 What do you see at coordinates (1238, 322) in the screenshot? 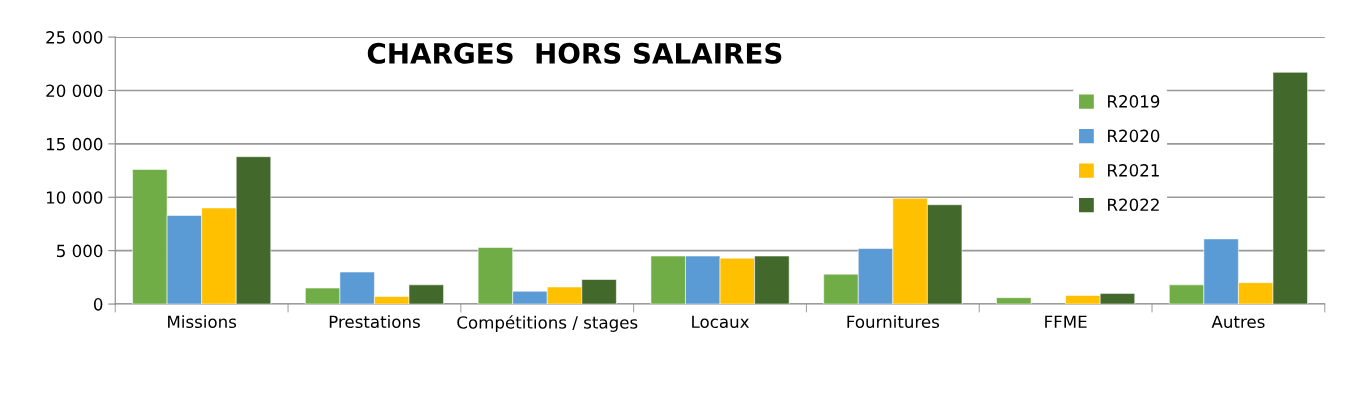
I see `x-tick-label: Autres` at bounding box center [1238, 322].